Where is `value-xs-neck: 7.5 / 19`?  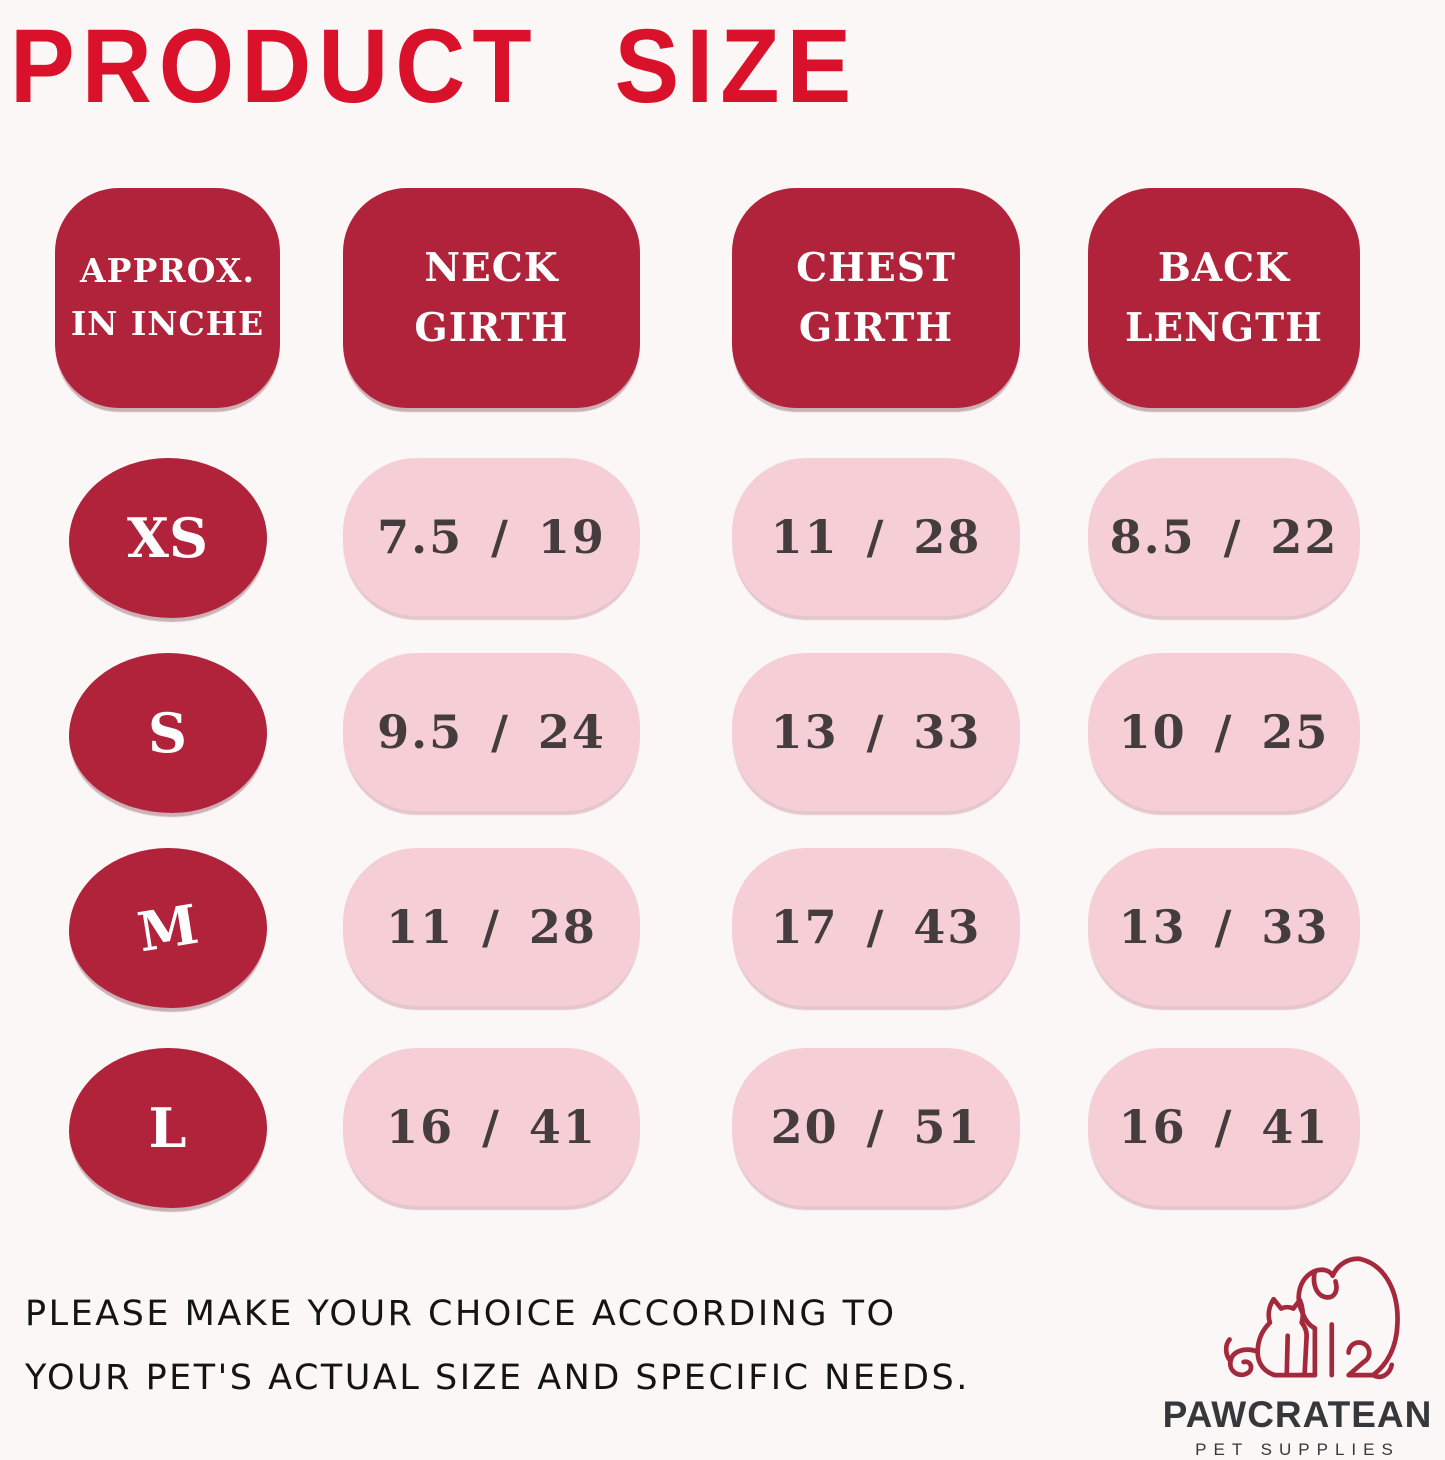 value-xs-neck: 7.5 / 19 is located at coordinates (491, 537).